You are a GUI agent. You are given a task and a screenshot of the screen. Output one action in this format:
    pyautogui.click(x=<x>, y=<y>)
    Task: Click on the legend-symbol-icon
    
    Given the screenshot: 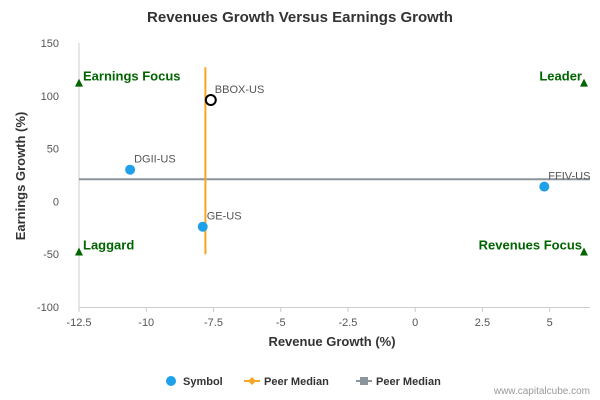 What is the action you would take?
    pyautogui.click(x=171, y=381)
    